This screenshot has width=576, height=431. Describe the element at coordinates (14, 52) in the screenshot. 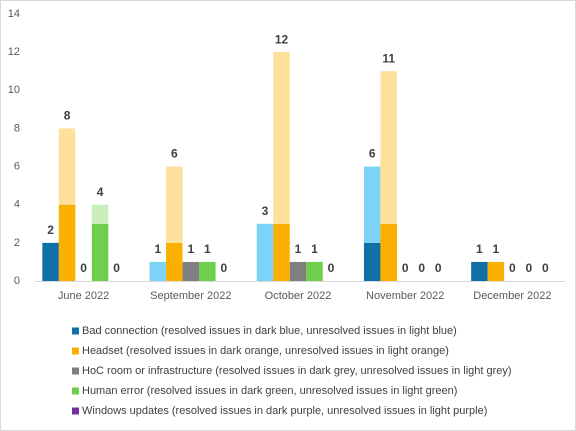

I see `y-tick-label: 12` at that location.